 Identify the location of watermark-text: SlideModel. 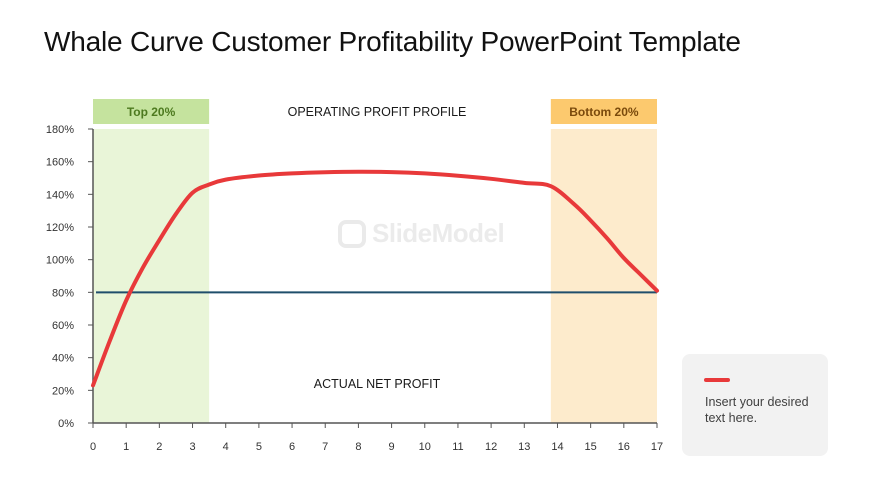
(438, 233).